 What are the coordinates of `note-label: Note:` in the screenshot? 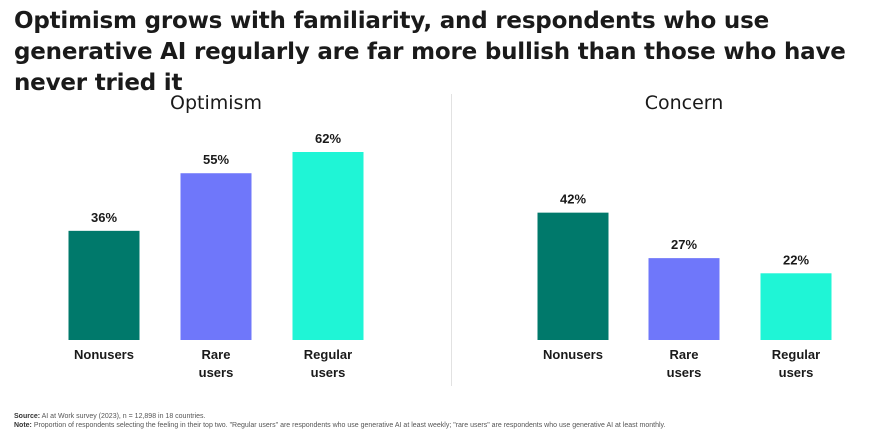 It's located at (23, 425).